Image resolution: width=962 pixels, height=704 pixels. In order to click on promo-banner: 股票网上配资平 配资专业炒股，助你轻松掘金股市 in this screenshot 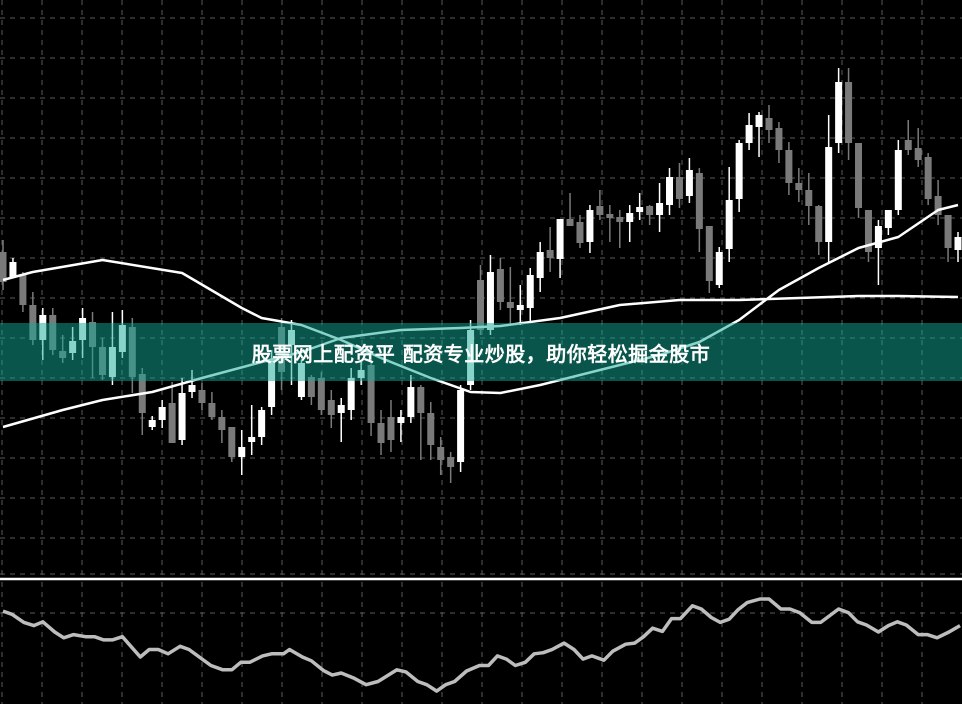, I will do `click(481, 352)`.